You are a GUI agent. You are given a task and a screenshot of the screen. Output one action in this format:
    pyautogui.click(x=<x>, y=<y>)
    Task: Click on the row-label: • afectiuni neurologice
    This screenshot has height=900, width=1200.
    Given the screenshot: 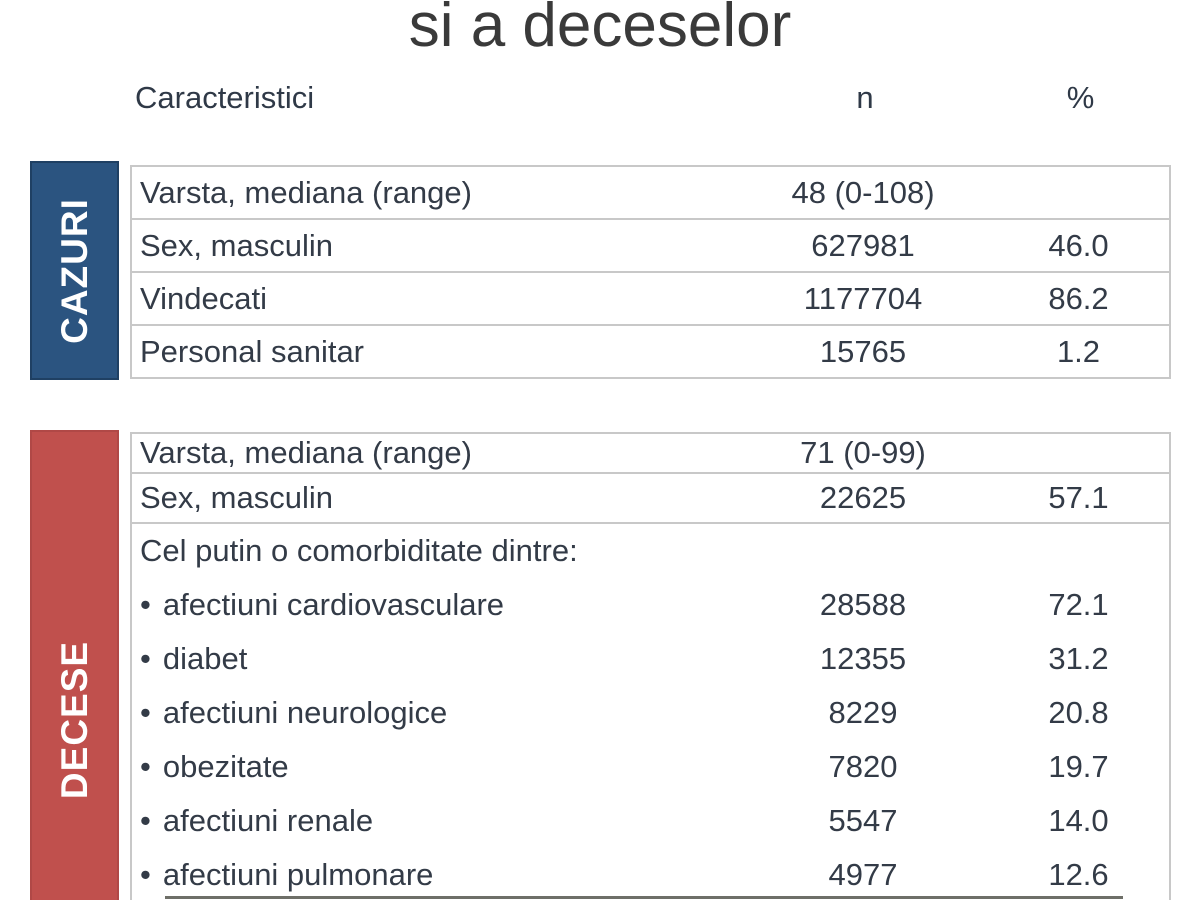 What is the action you would take?
    pyautogui.click(x=435, y=713)
    